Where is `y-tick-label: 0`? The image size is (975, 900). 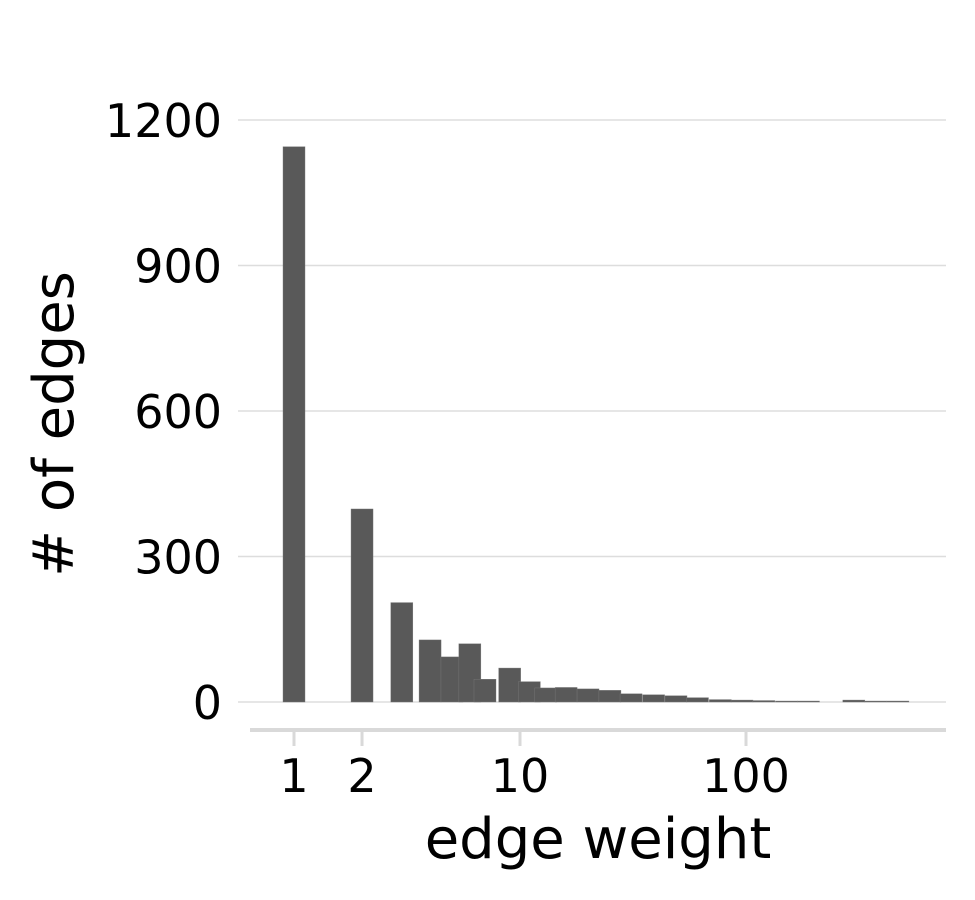 y-tick-label: 0 is located at coordinates (207, 703).